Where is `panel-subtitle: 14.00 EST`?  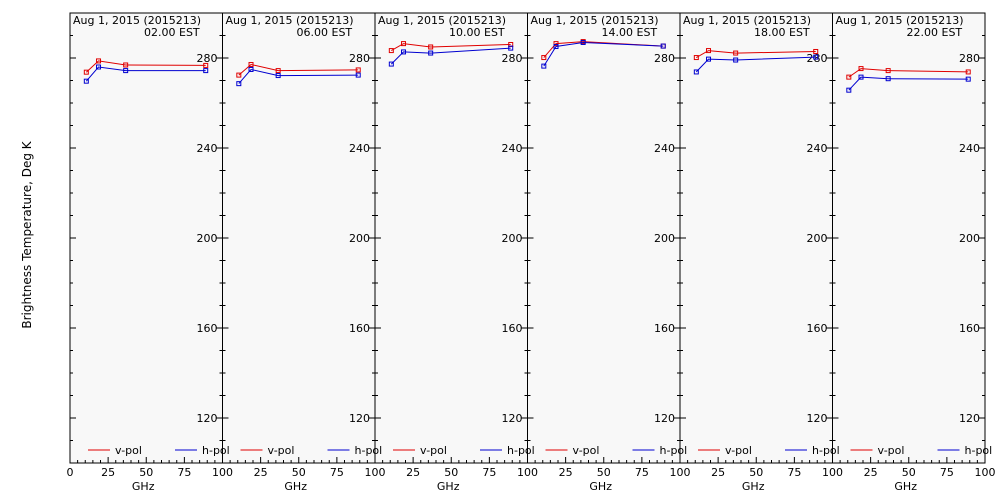
panel-subtitle: 14.00 EST is located at coordinates (630, 32).